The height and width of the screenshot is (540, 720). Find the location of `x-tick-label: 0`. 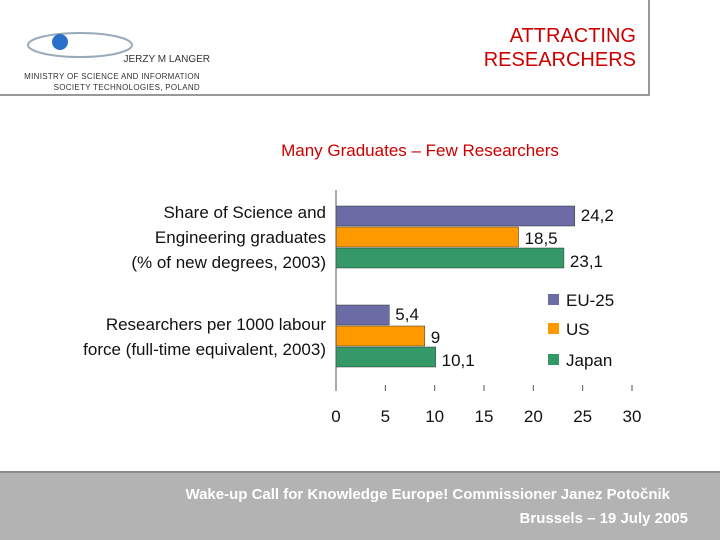

x-tick-label: 0 is located at coordinates (335, 416).